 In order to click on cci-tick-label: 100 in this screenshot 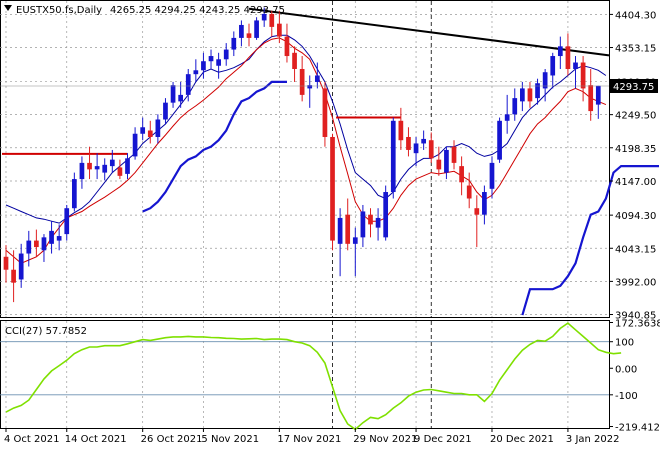, I will do `click(624, 343)`.